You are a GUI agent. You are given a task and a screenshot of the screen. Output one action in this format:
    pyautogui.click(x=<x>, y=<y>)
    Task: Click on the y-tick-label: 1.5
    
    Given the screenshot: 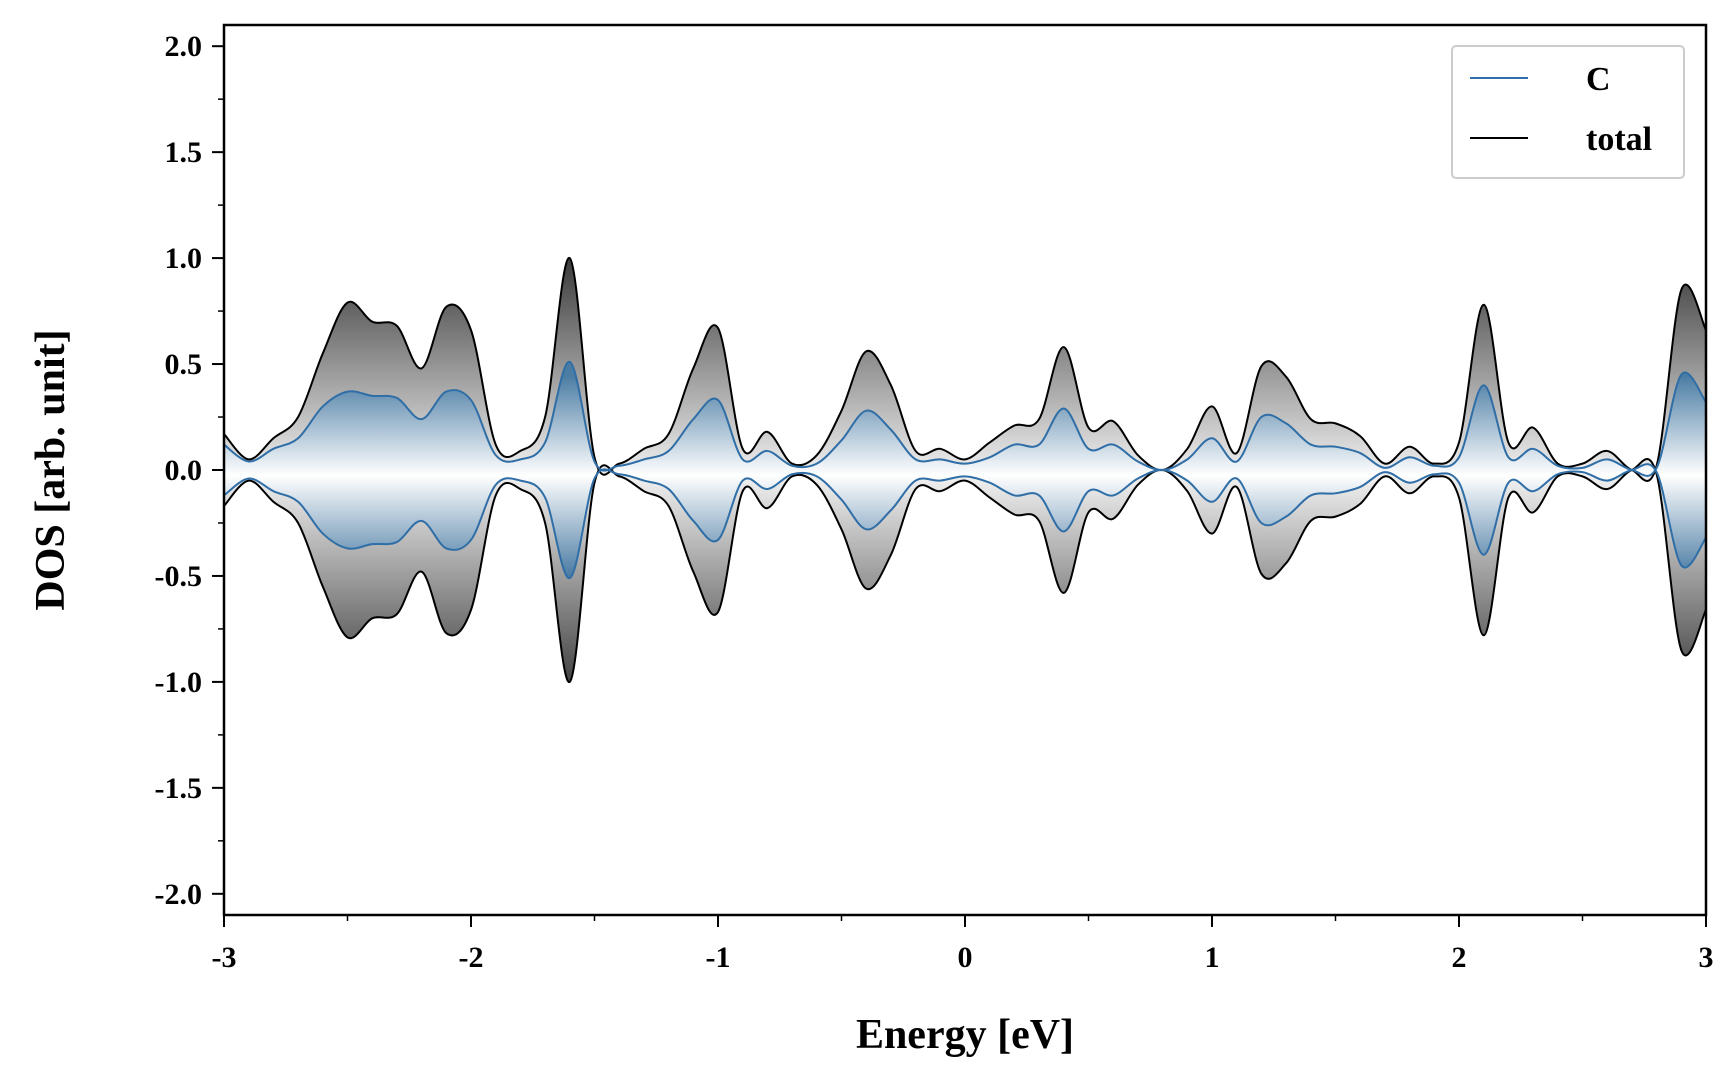 What is the action you would take?
    pyautogui.click(x=184, y=152)
    